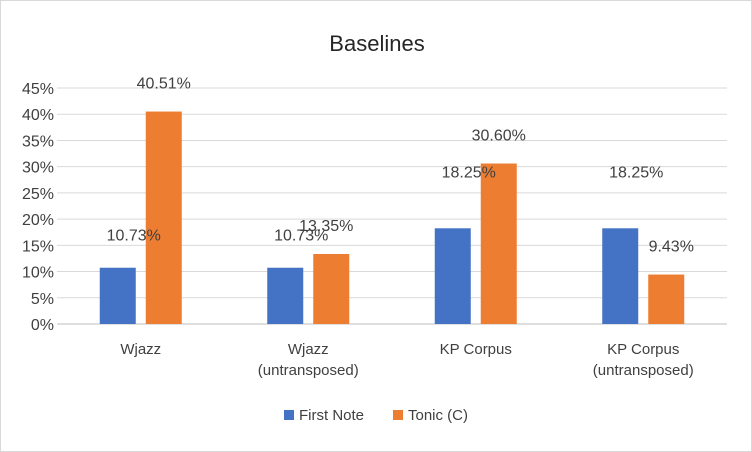 The image size is (752, 452). I want to click on y-tick-label: 45%, so click(38, 89).